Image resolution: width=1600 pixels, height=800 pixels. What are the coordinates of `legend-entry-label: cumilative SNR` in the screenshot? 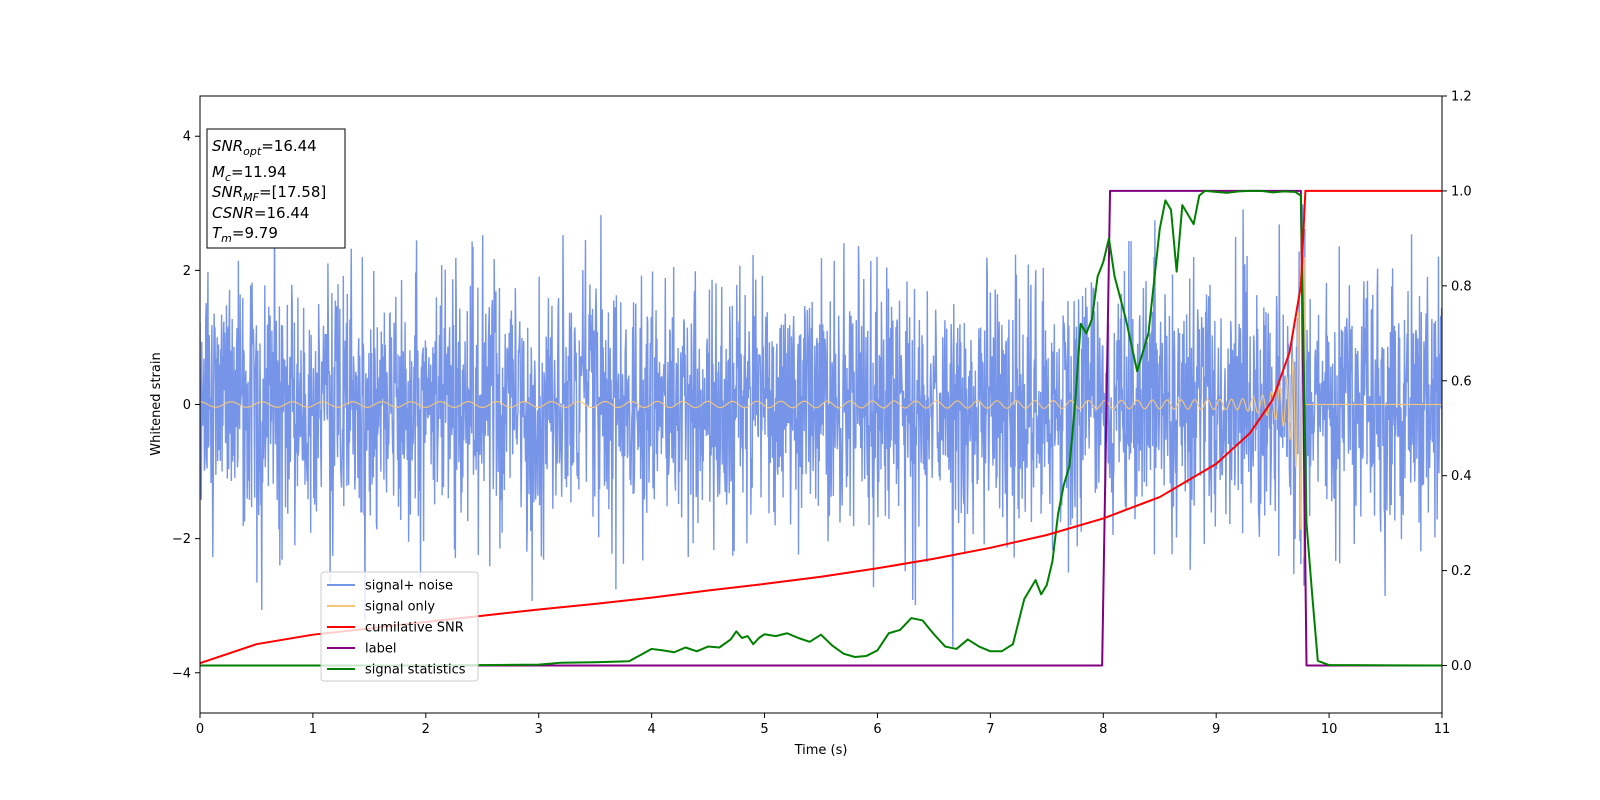 It's located at (414, 628).